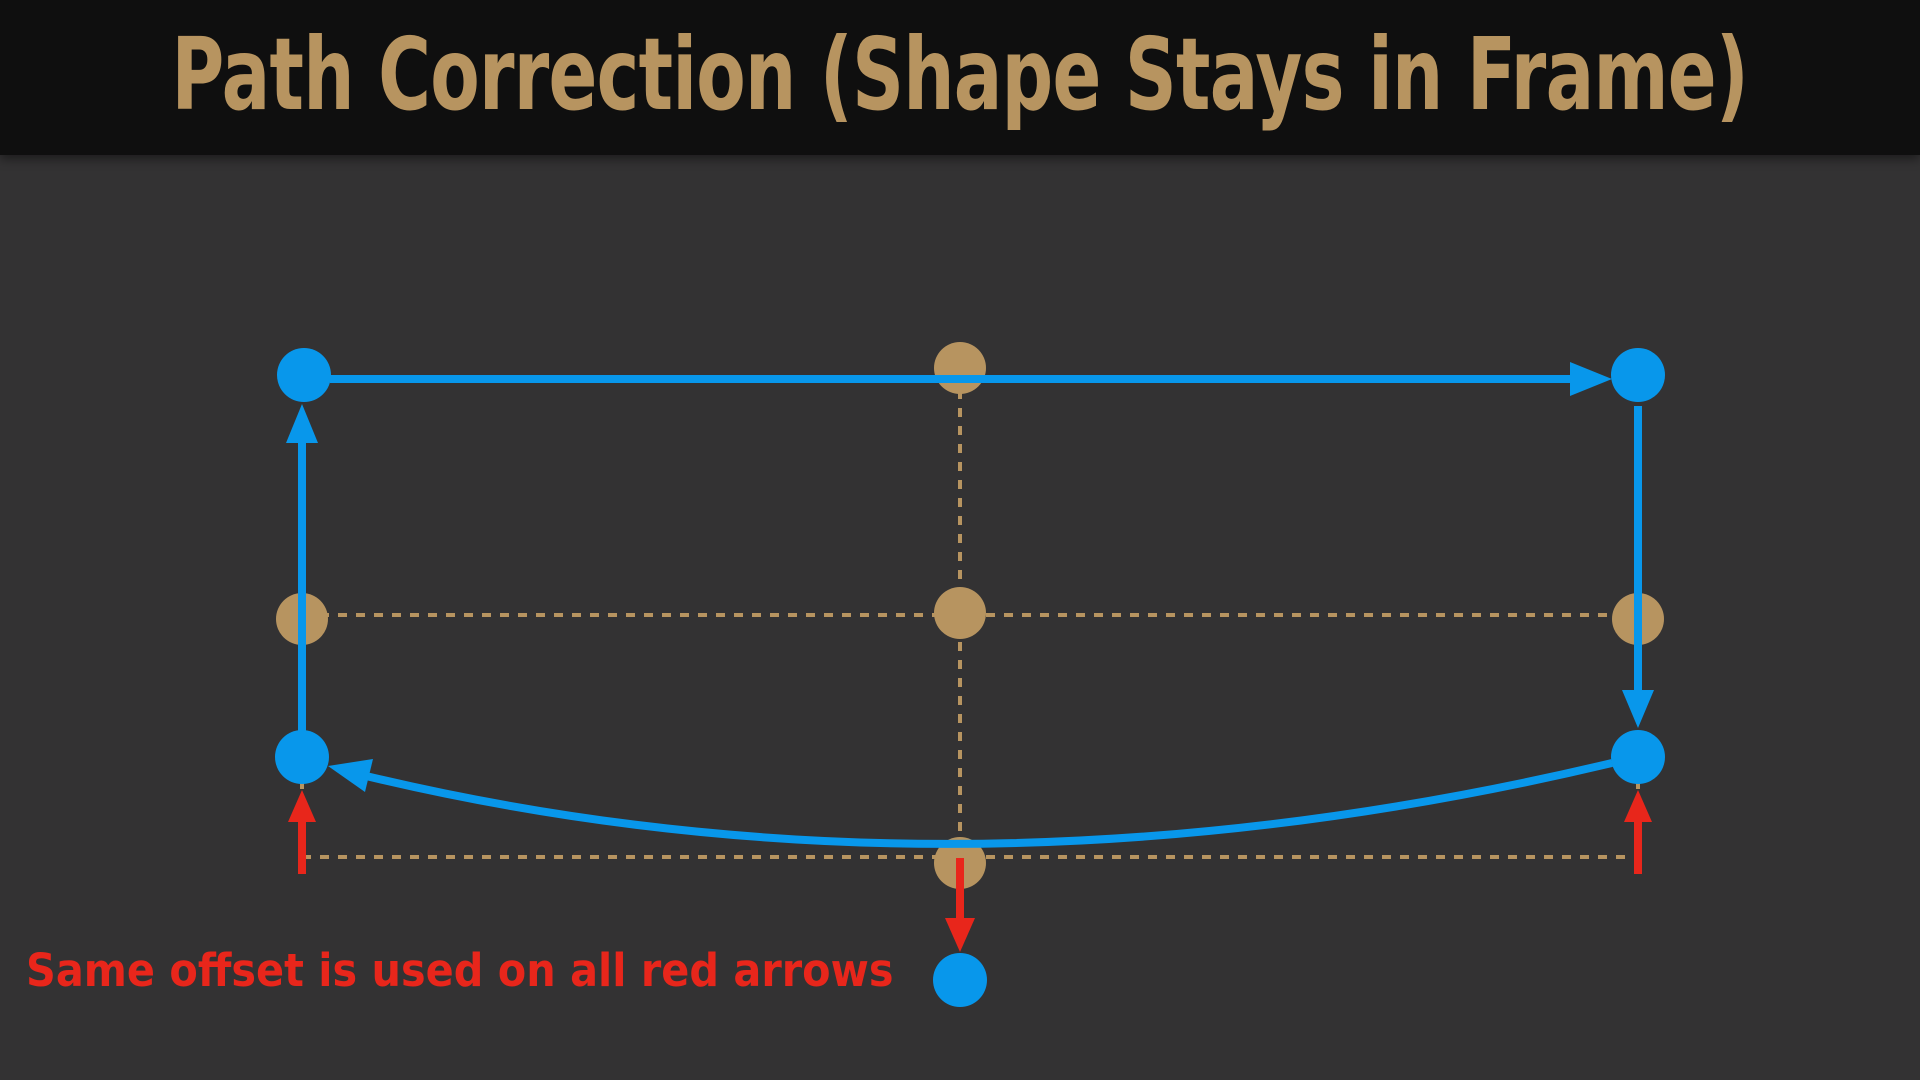 This screenshot has height=1080, width=1920. Describe the element at coordinates (960, 613) in the screenshot. I see `gold-point-center` at that location.